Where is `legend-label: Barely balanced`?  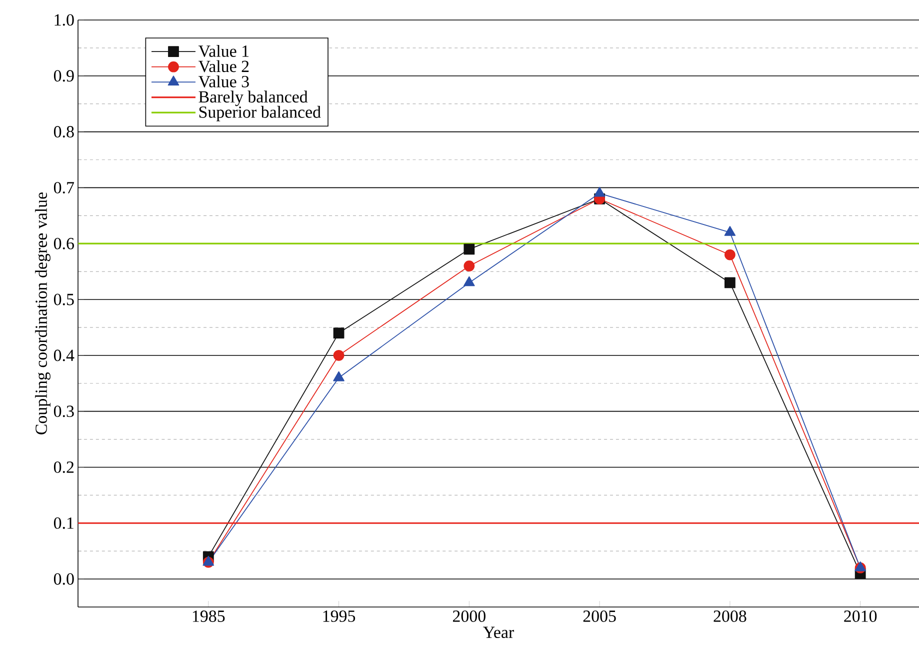 legend-label: Barely balanced is located at coordinates (253, 98).